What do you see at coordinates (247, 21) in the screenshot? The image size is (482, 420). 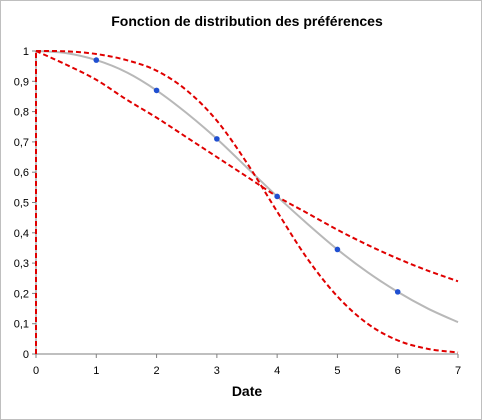 I see `chart-title: Fonction de distribution des préférences` at bounding box center [247, 21].